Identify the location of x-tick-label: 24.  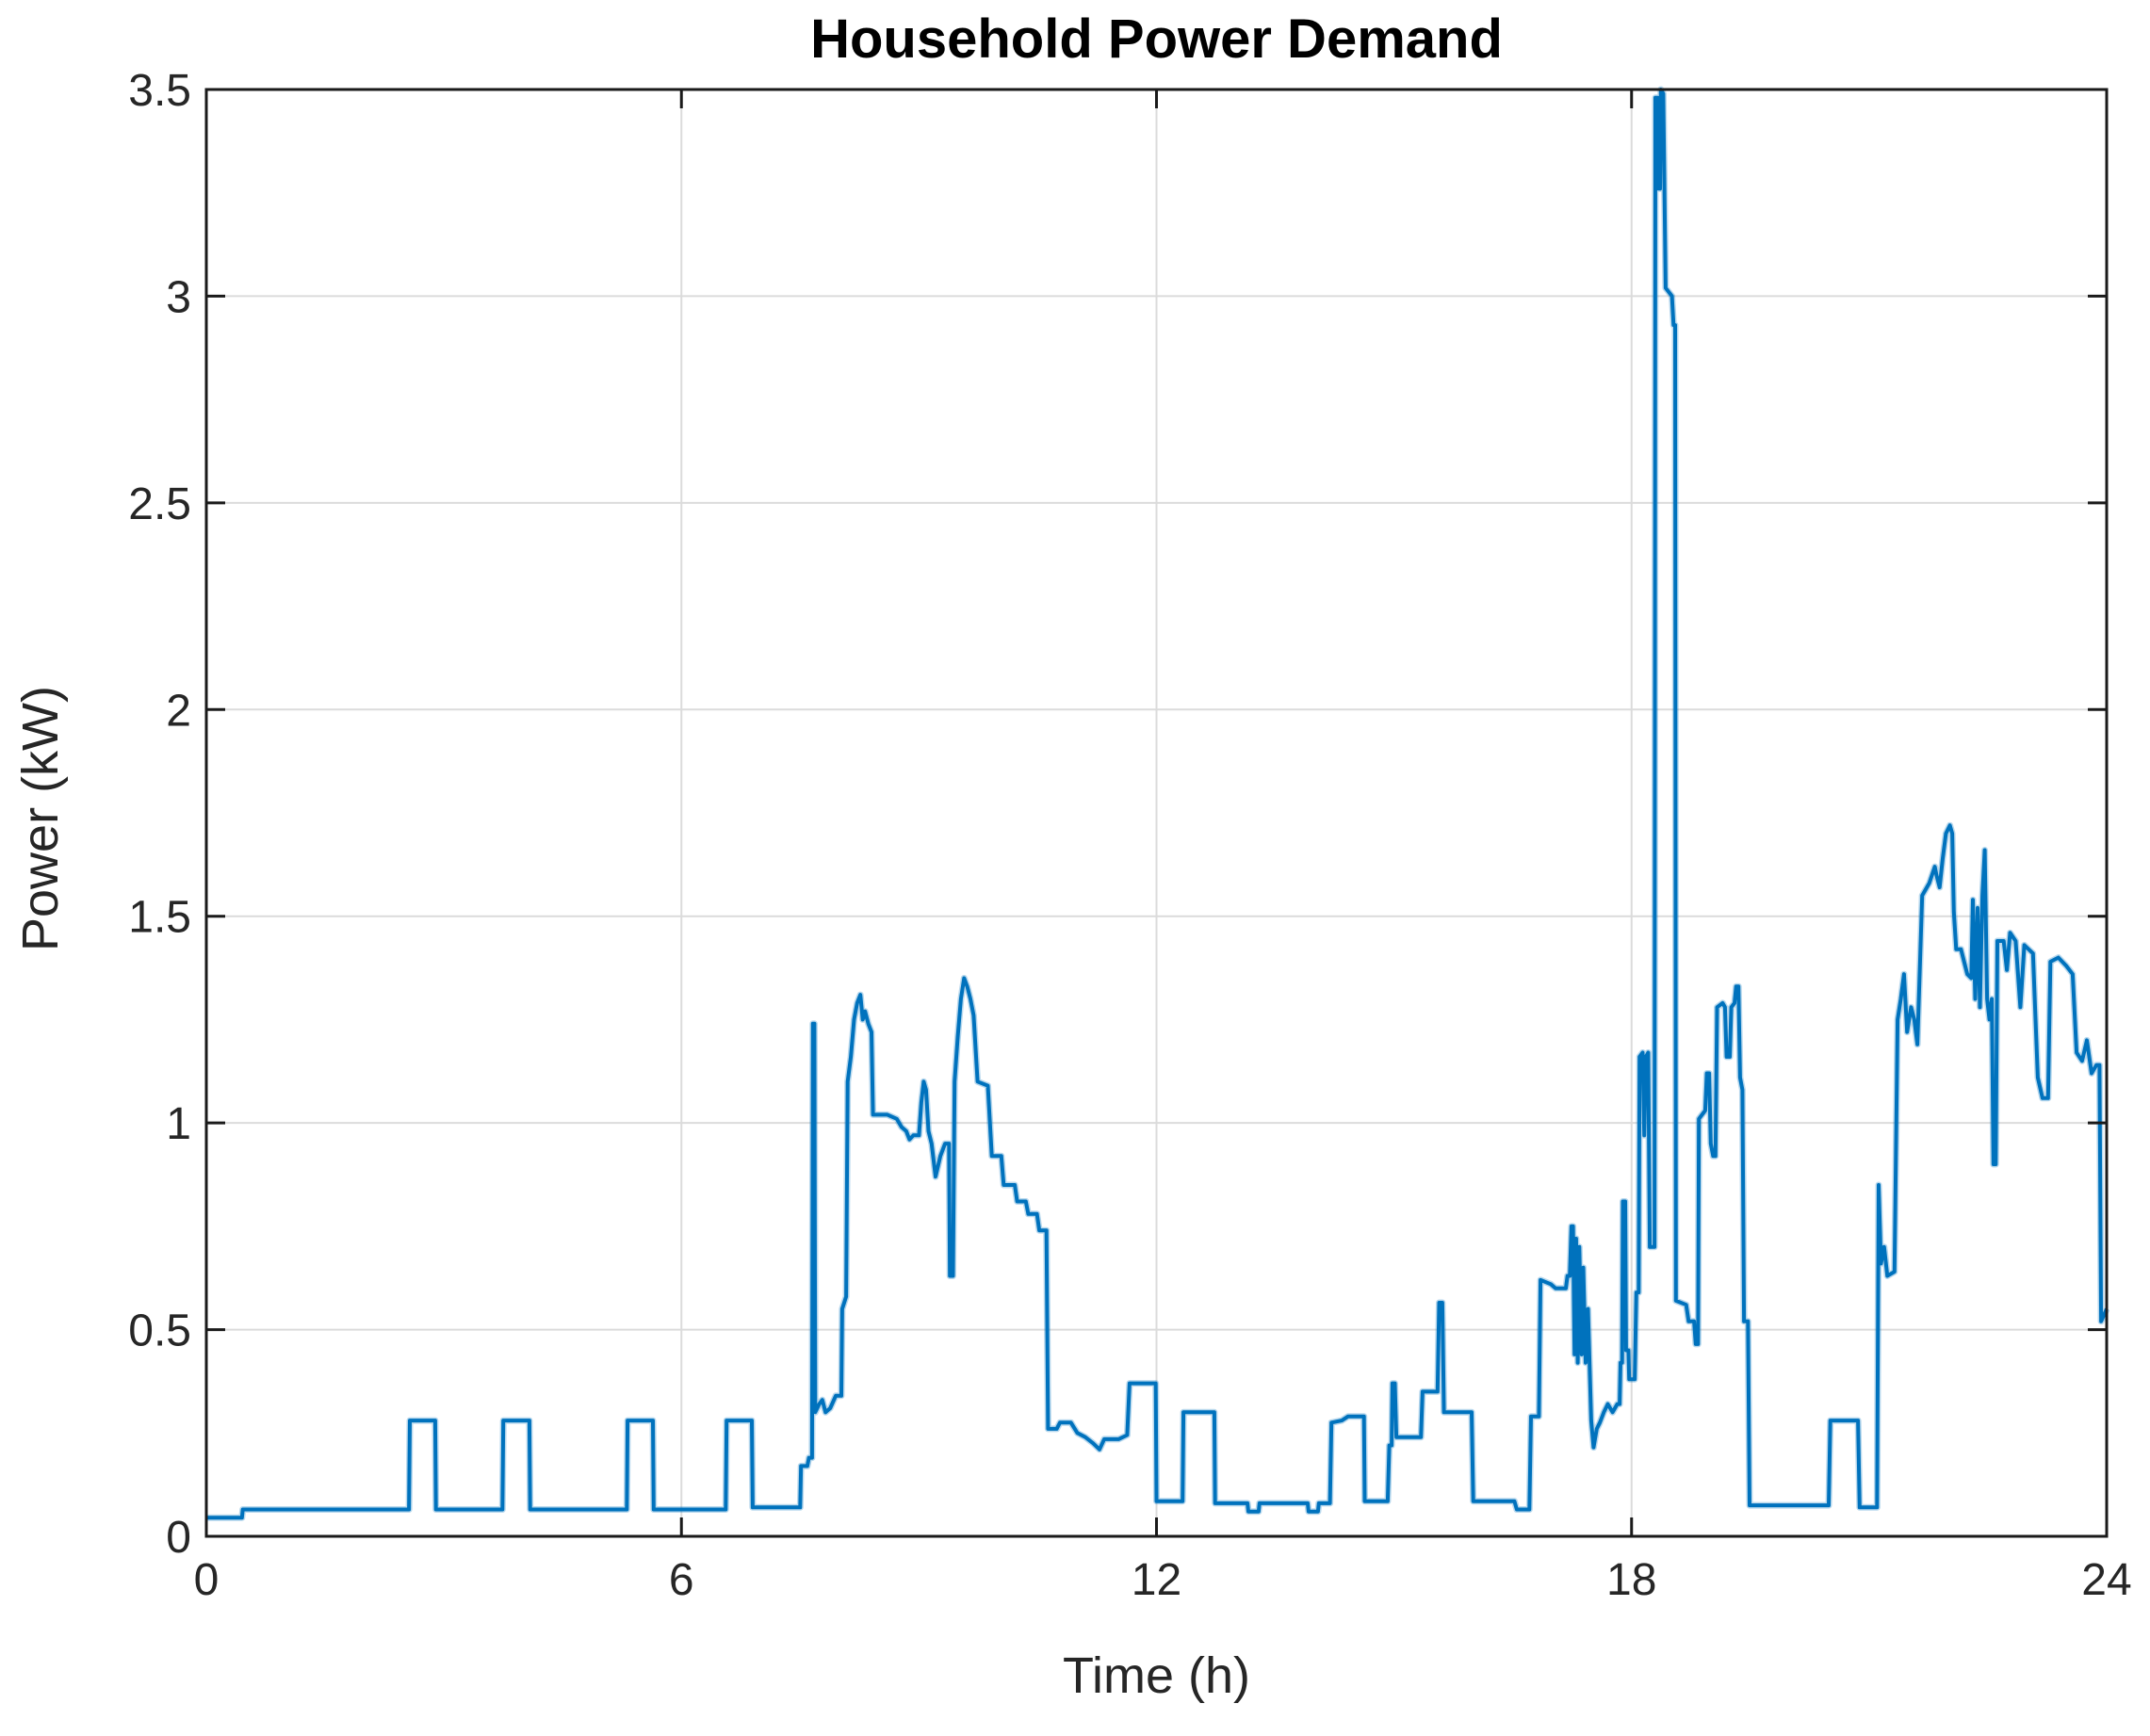
(2106, 1580).